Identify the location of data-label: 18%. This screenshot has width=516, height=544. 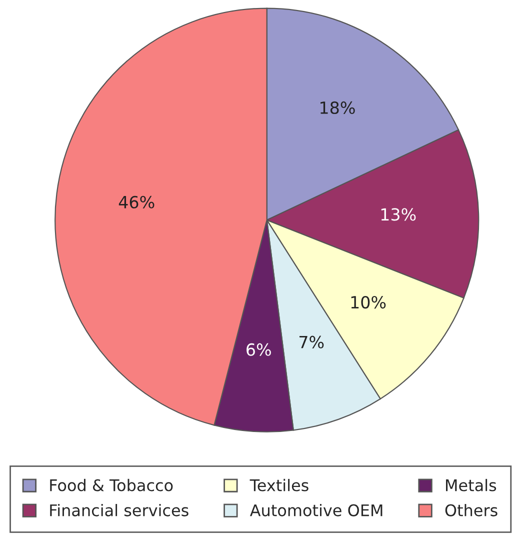
(337, 107).